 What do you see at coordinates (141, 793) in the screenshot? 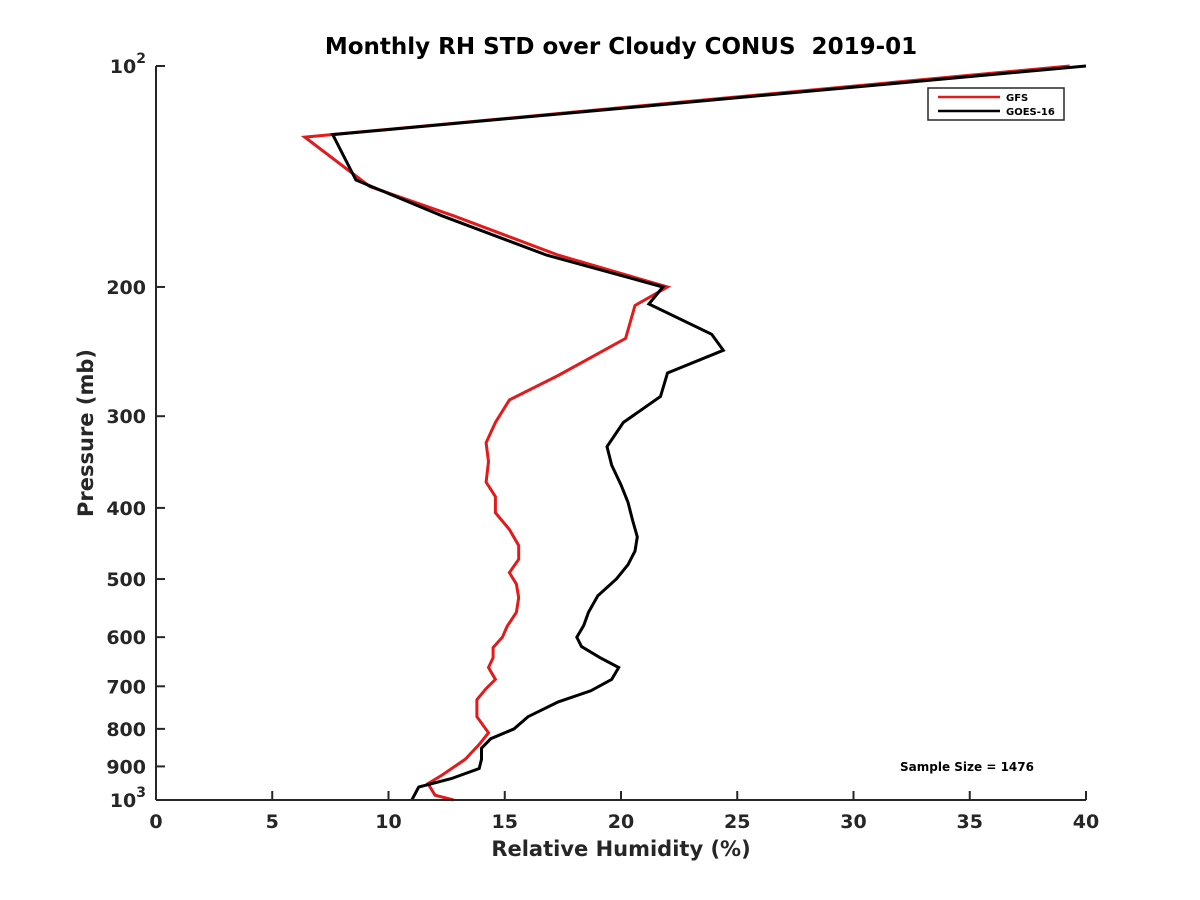
I see `y-tick-label-exponent: 3` at bounding box center [141, 793].